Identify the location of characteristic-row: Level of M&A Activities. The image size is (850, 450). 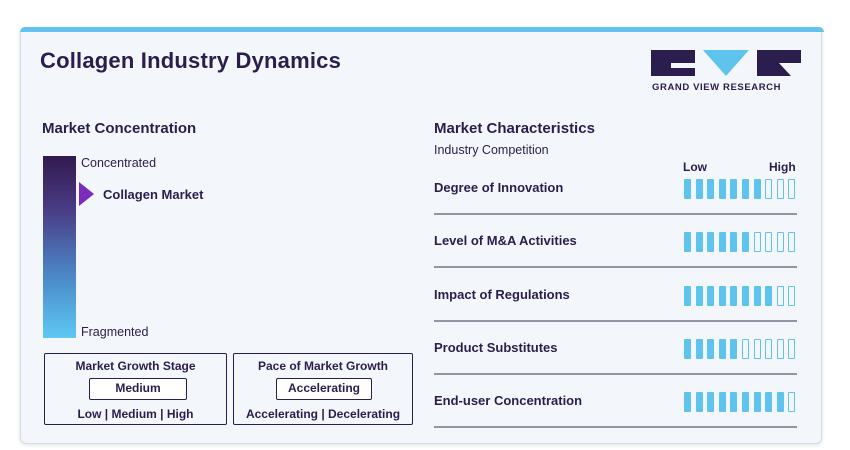
(615, 255).